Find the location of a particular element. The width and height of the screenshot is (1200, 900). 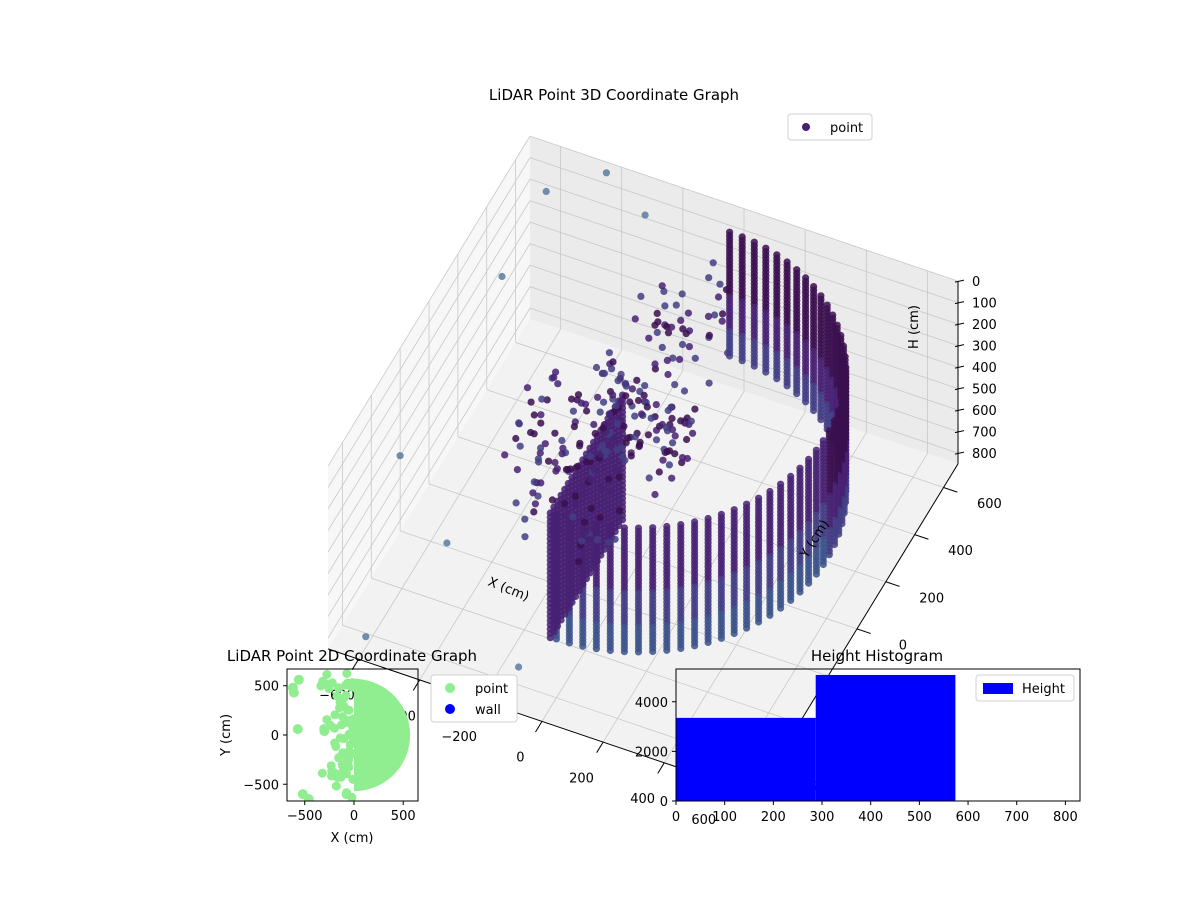

hist-bar is located at coordinates (746, 759).